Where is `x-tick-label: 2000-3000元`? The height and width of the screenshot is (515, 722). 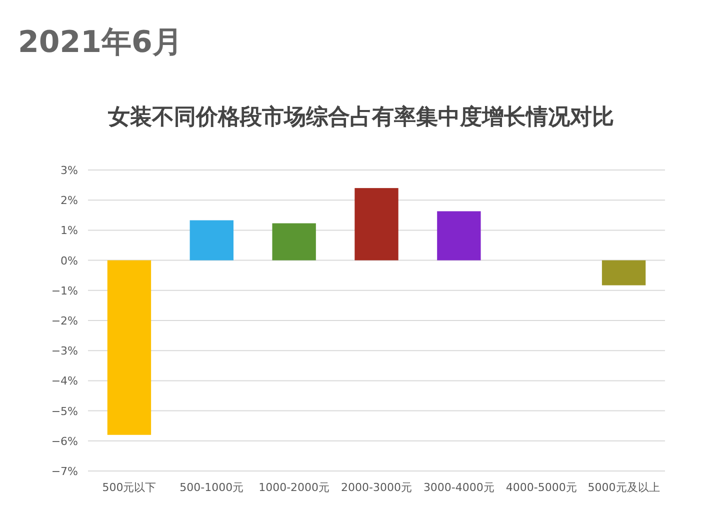
x-tick-label: 2000-3000元 is located at coordinates (376, 487).